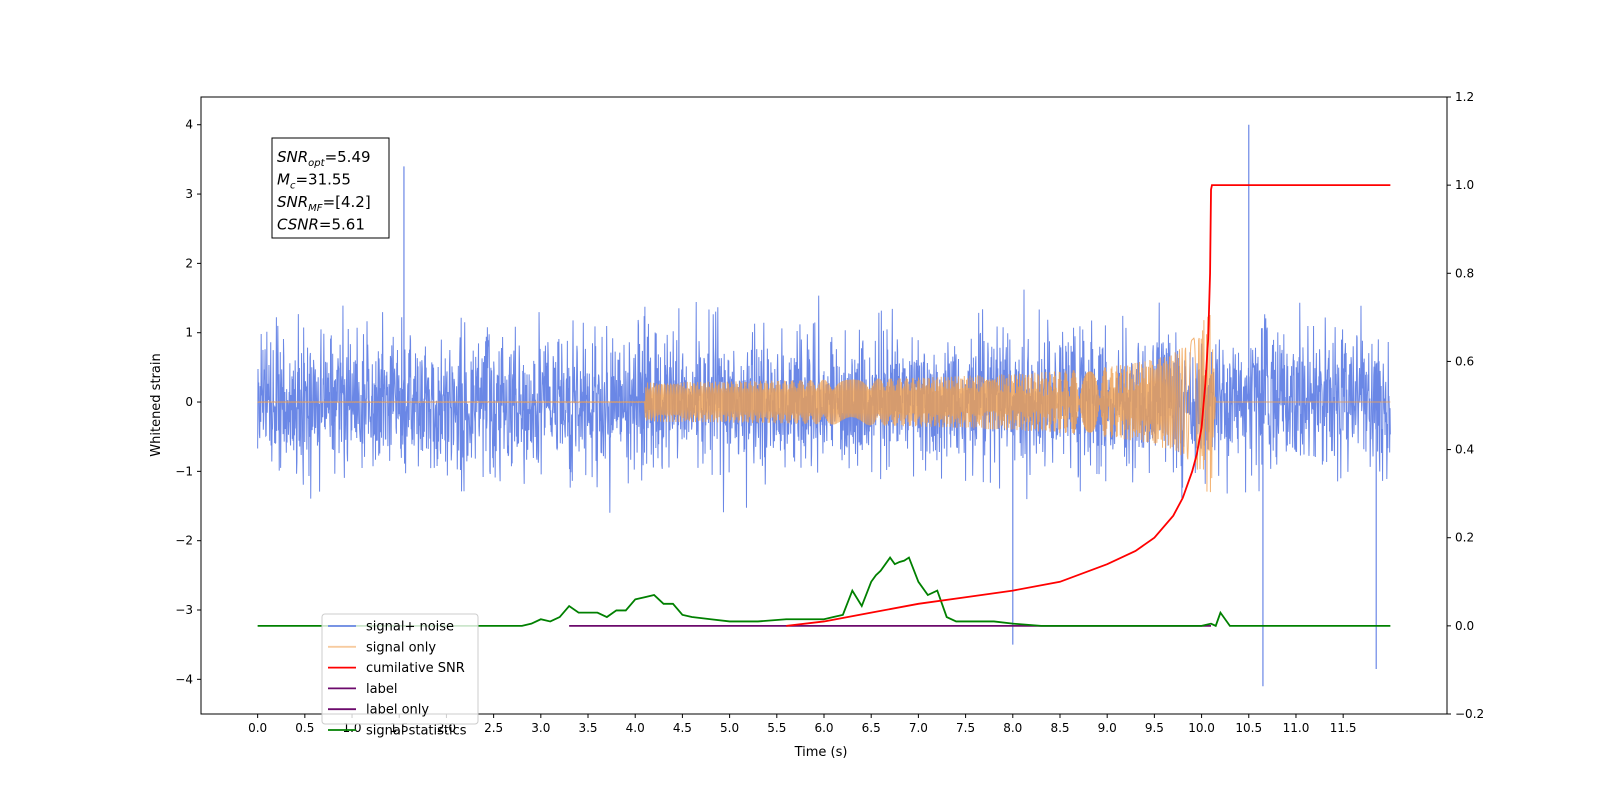 This screenshot has height=800, width=1600. Describe the element at coordinates (324, 158) in the screenshot. I see `annotation-line: SNRopt=5.49` at that location.